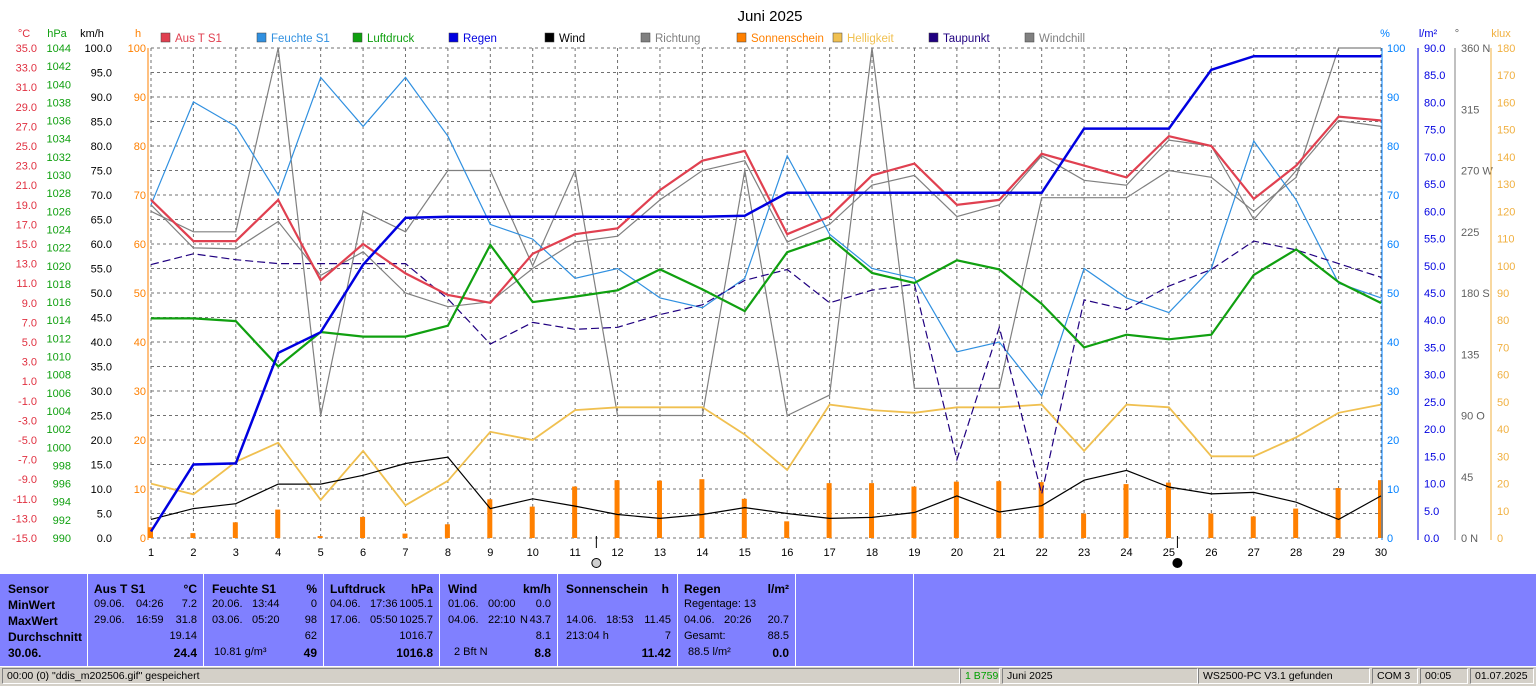 This screenshot has height=686, width=1536. I want to click on lux-tick-label: 40, so click(1503, 430).